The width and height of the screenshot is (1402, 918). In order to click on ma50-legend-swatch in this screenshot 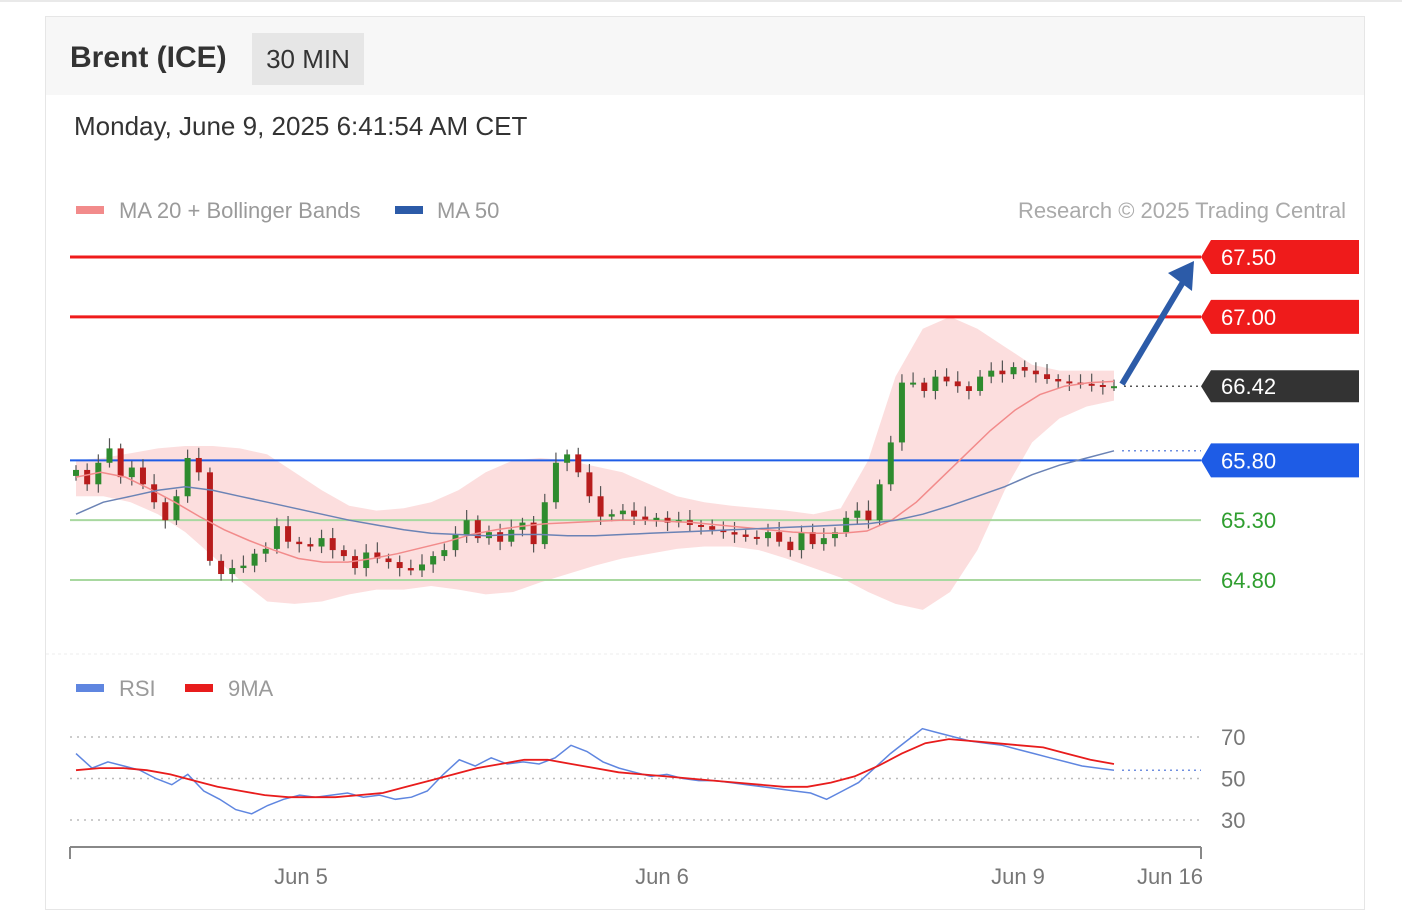, I will do `click(409, 210)`.